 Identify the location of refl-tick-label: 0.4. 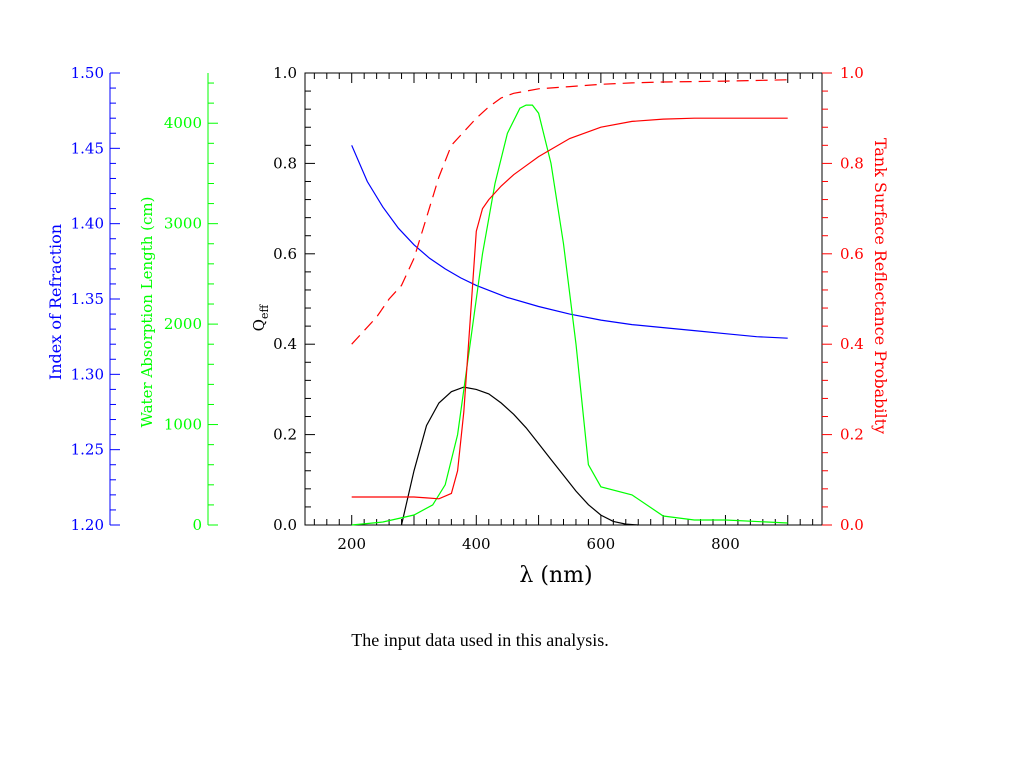
(852, 344).